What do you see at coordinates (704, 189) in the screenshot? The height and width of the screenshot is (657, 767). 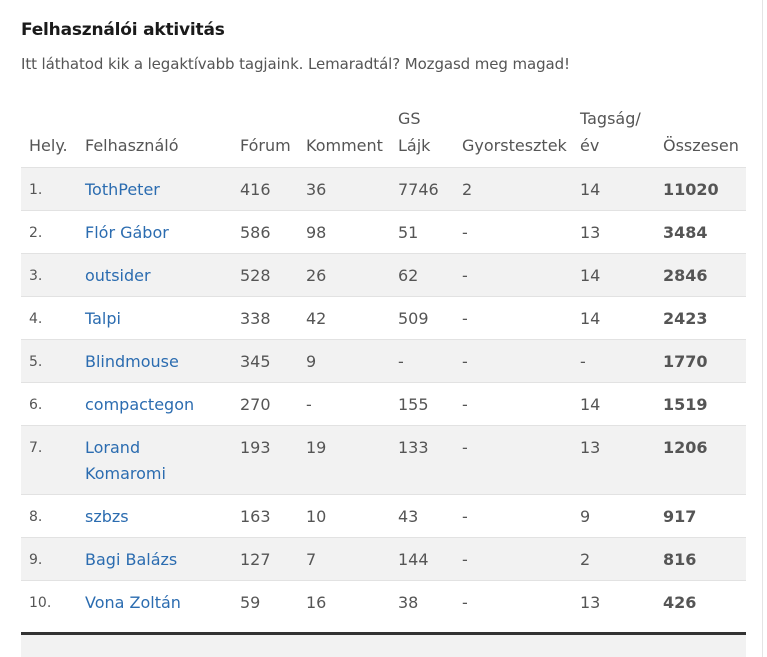 I see `total-cell: 11020` at bounding box center [704, 189].